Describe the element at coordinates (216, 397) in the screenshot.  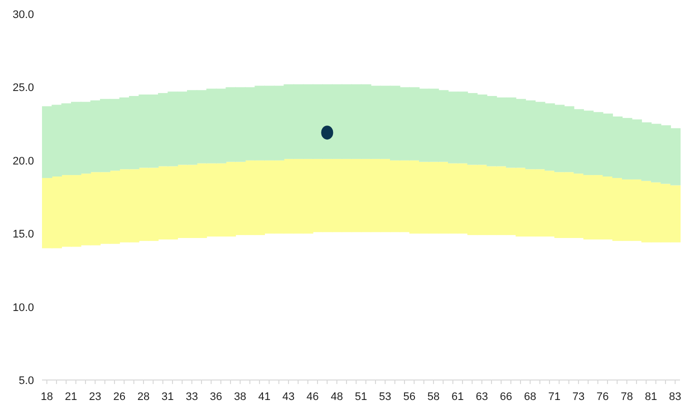
I see `x-tick-label: 36` at that location.